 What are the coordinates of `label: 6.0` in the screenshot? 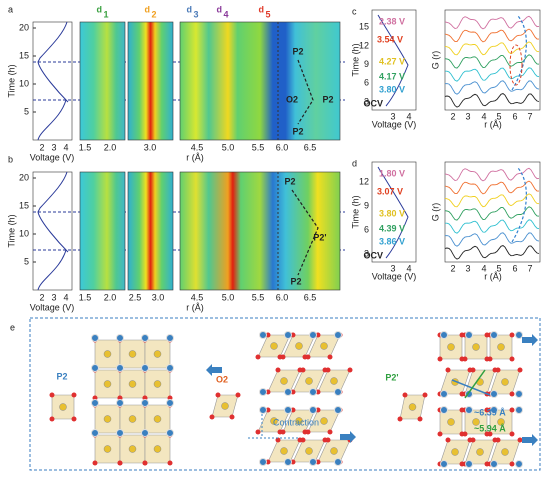 It's located at (282, 297).